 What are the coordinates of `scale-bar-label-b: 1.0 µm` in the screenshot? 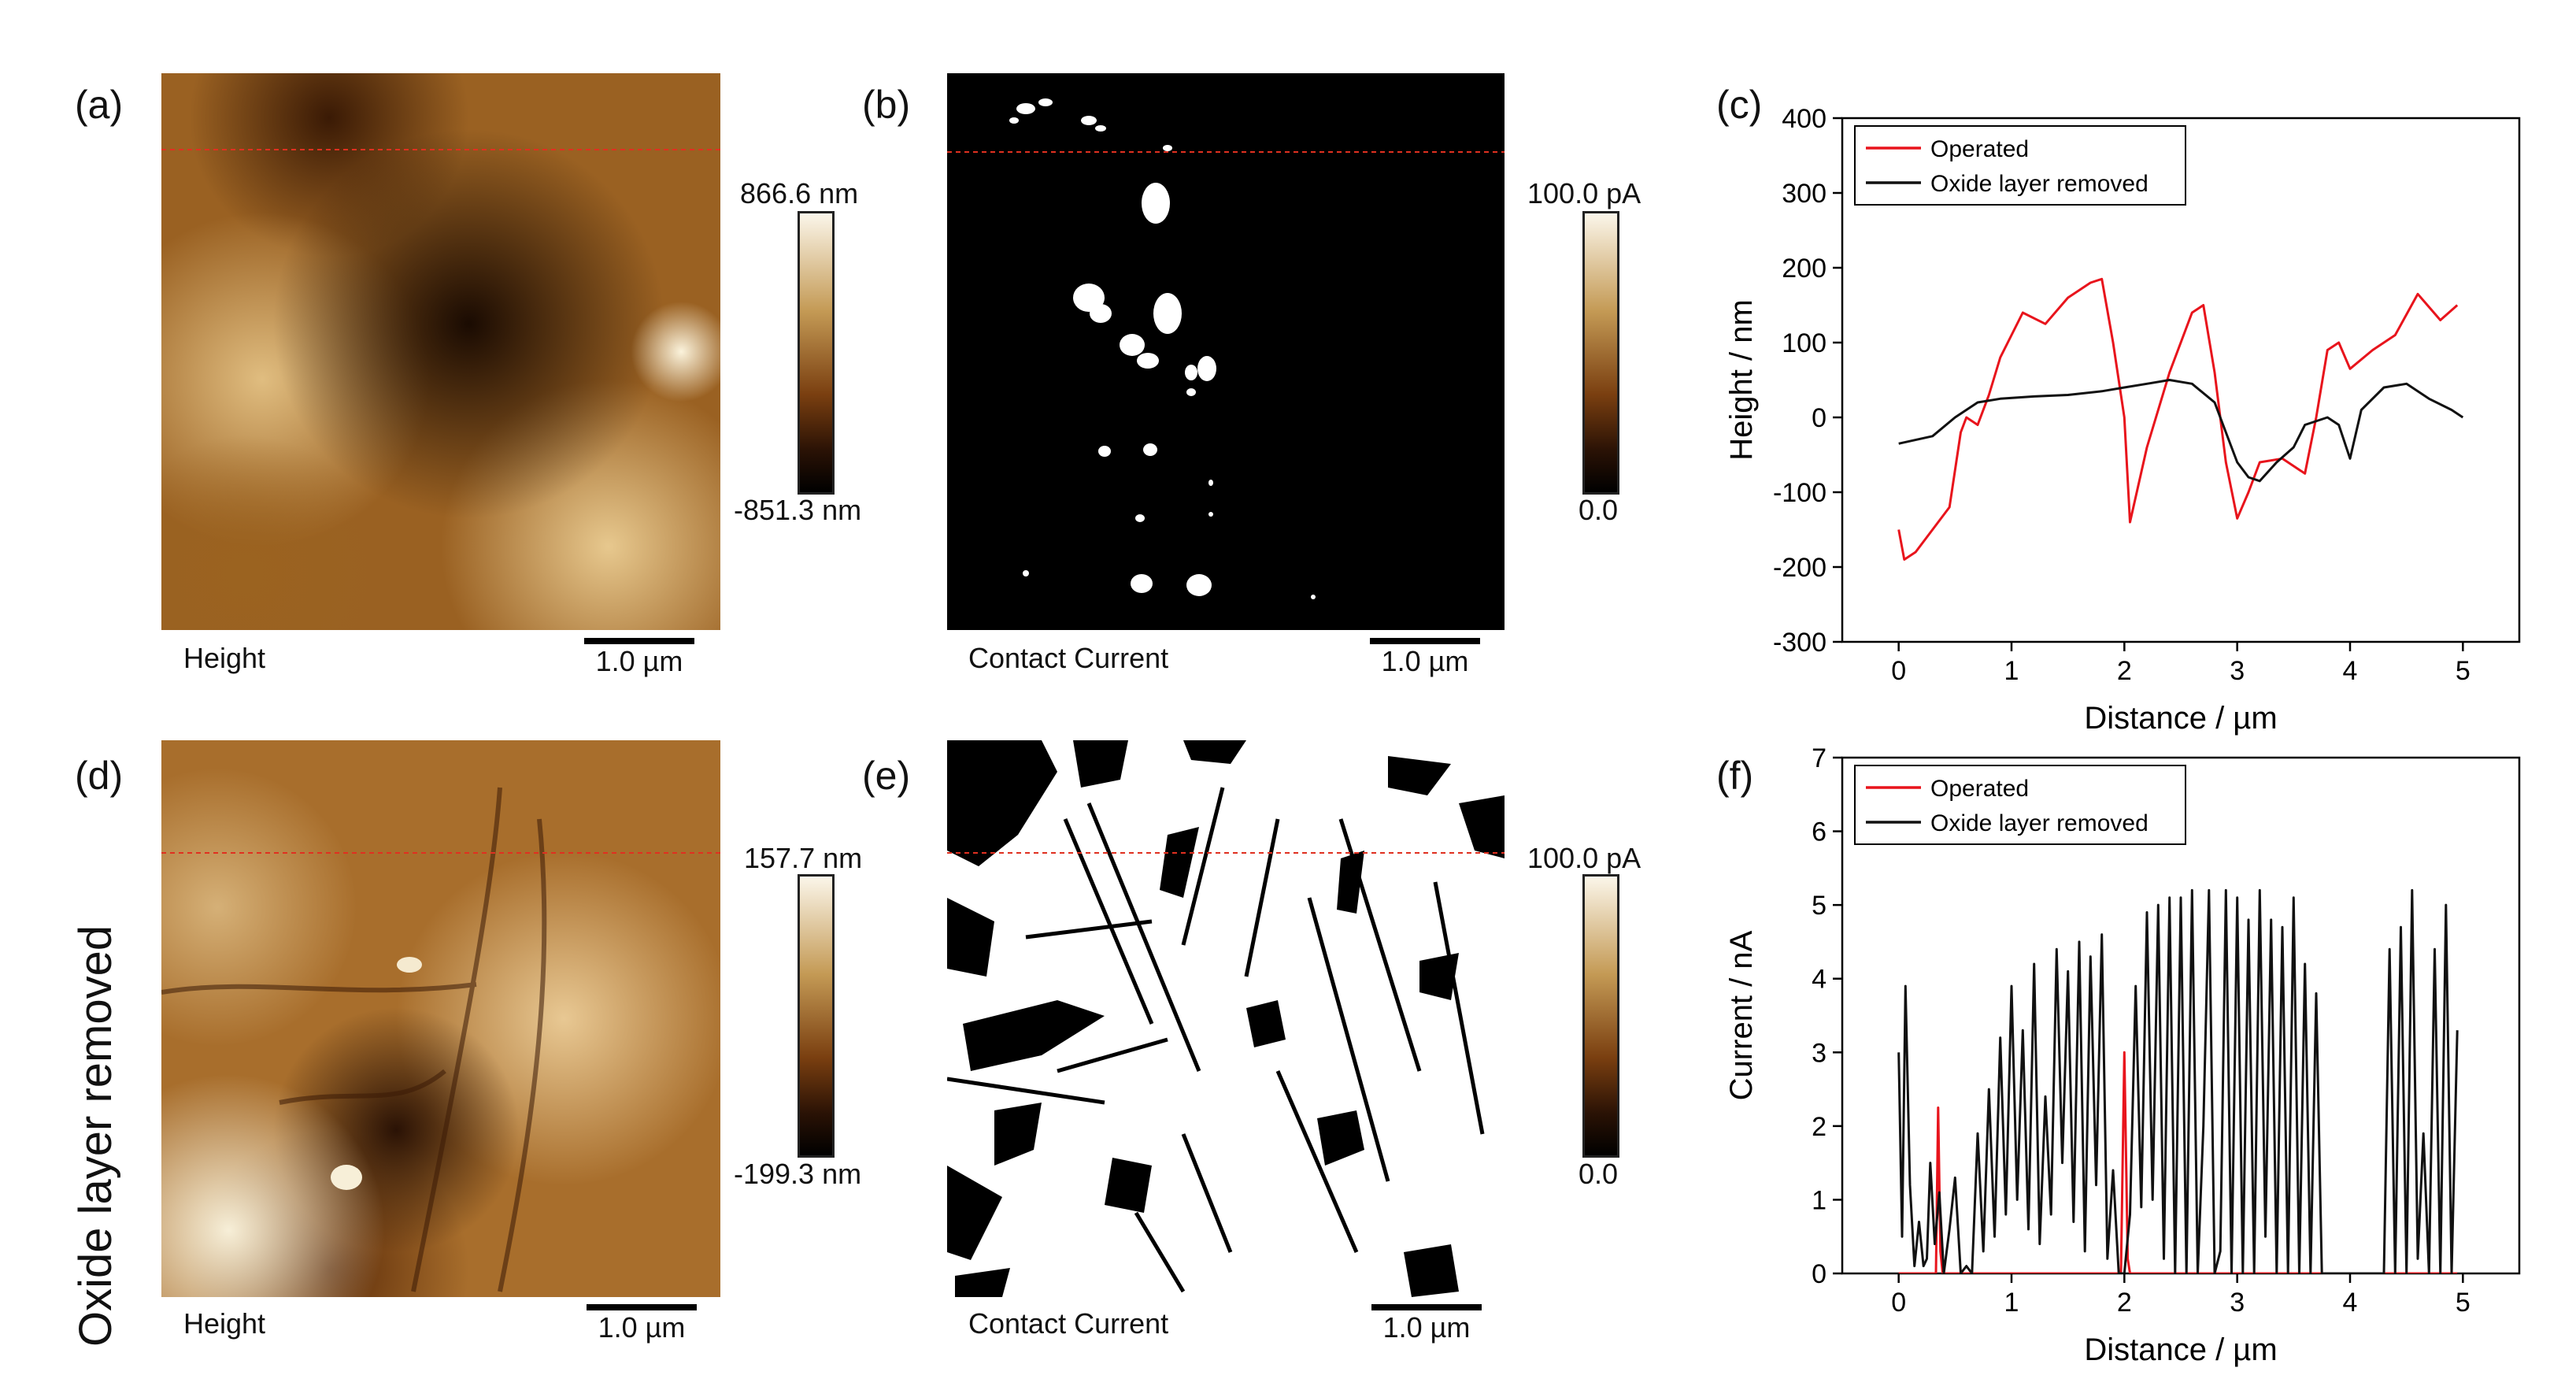 It's located at (1425, 661).